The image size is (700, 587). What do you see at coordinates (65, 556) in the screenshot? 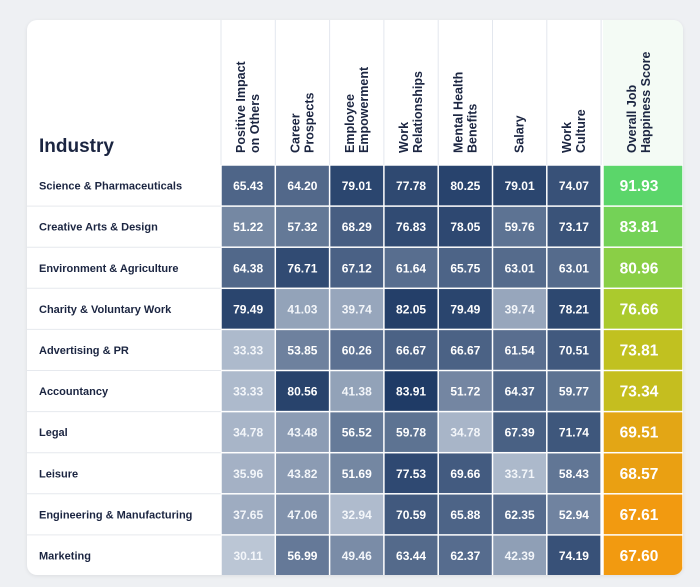
I see `industry-label: Marketing` at bounding box center [65, 556].